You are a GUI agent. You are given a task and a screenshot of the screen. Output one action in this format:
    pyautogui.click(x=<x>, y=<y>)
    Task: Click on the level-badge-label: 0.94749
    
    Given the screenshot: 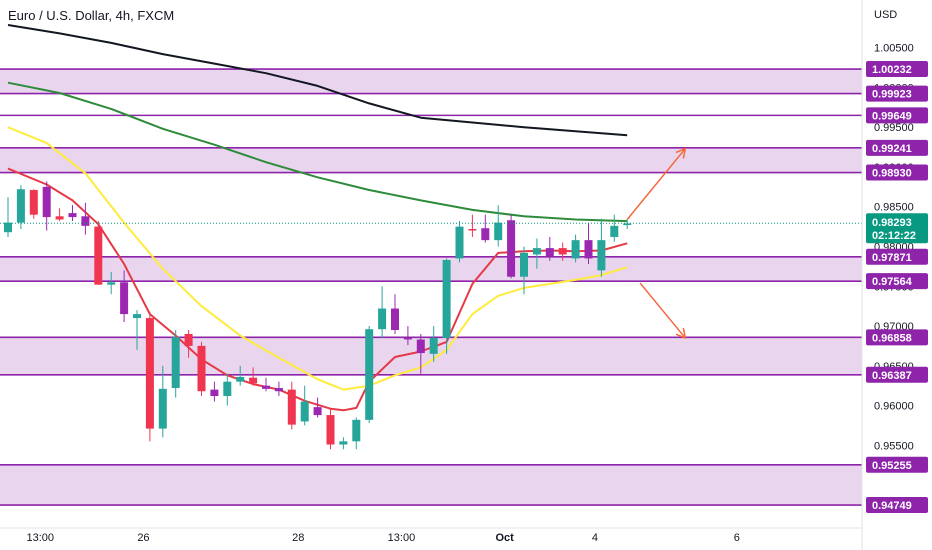 What is the action you would take?
    pyautogui.click(x=892, y=506)
    